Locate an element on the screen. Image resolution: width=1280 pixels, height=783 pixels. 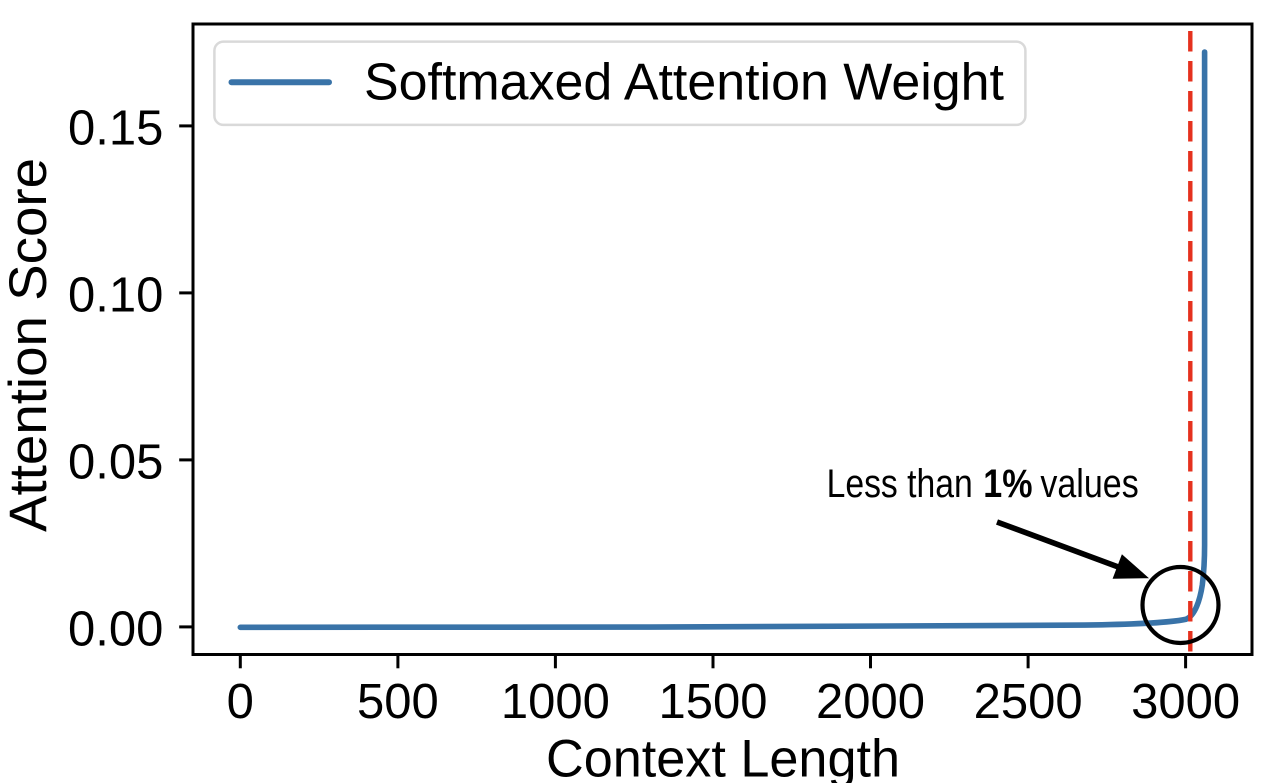
svg-text: 500 is located at coordinates (398, 702).